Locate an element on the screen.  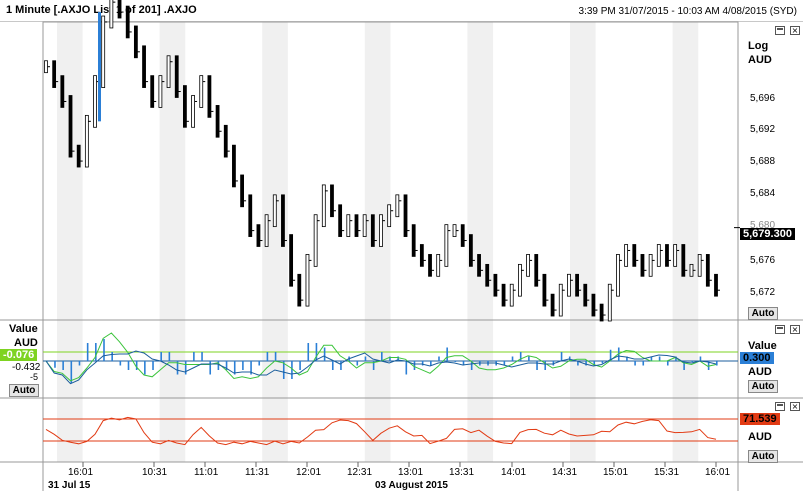
scale-type-label: Log is located at coordinates (758, 46).